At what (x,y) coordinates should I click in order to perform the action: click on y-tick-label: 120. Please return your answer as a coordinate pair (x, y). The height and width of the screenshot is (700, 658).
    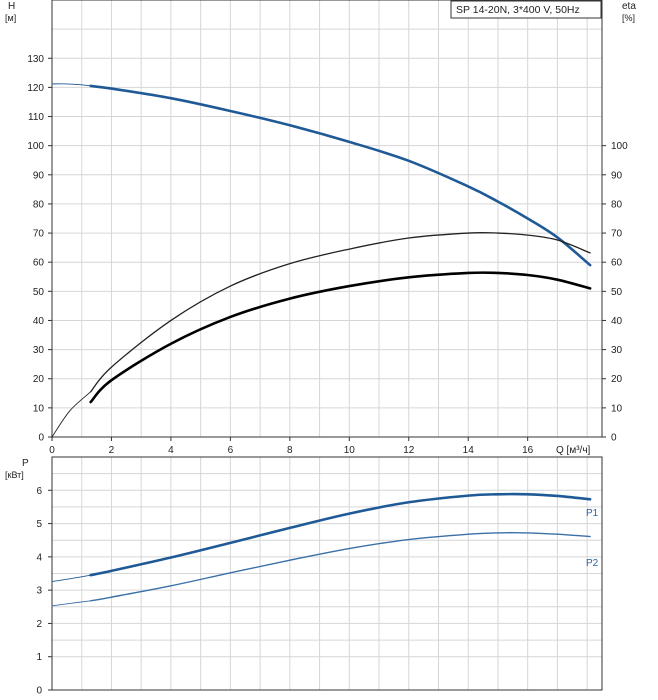
    Looking at the image, I should click on (35, 88).